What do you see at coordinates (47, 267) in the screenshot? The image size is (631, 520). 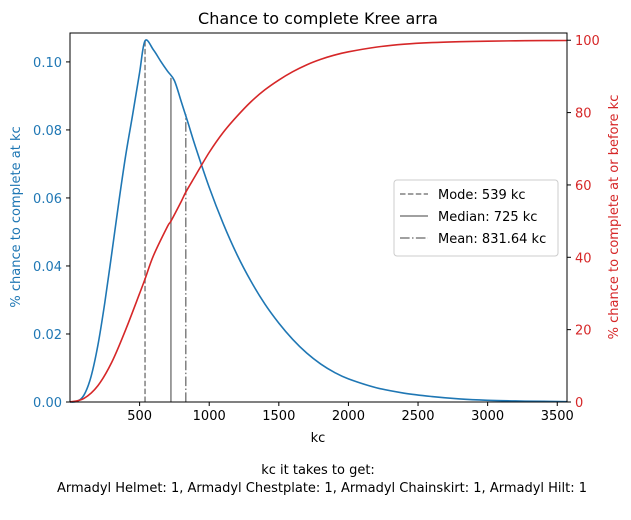 I see `y-left-tick-label: 0.04` at bounding box center [47, 267].